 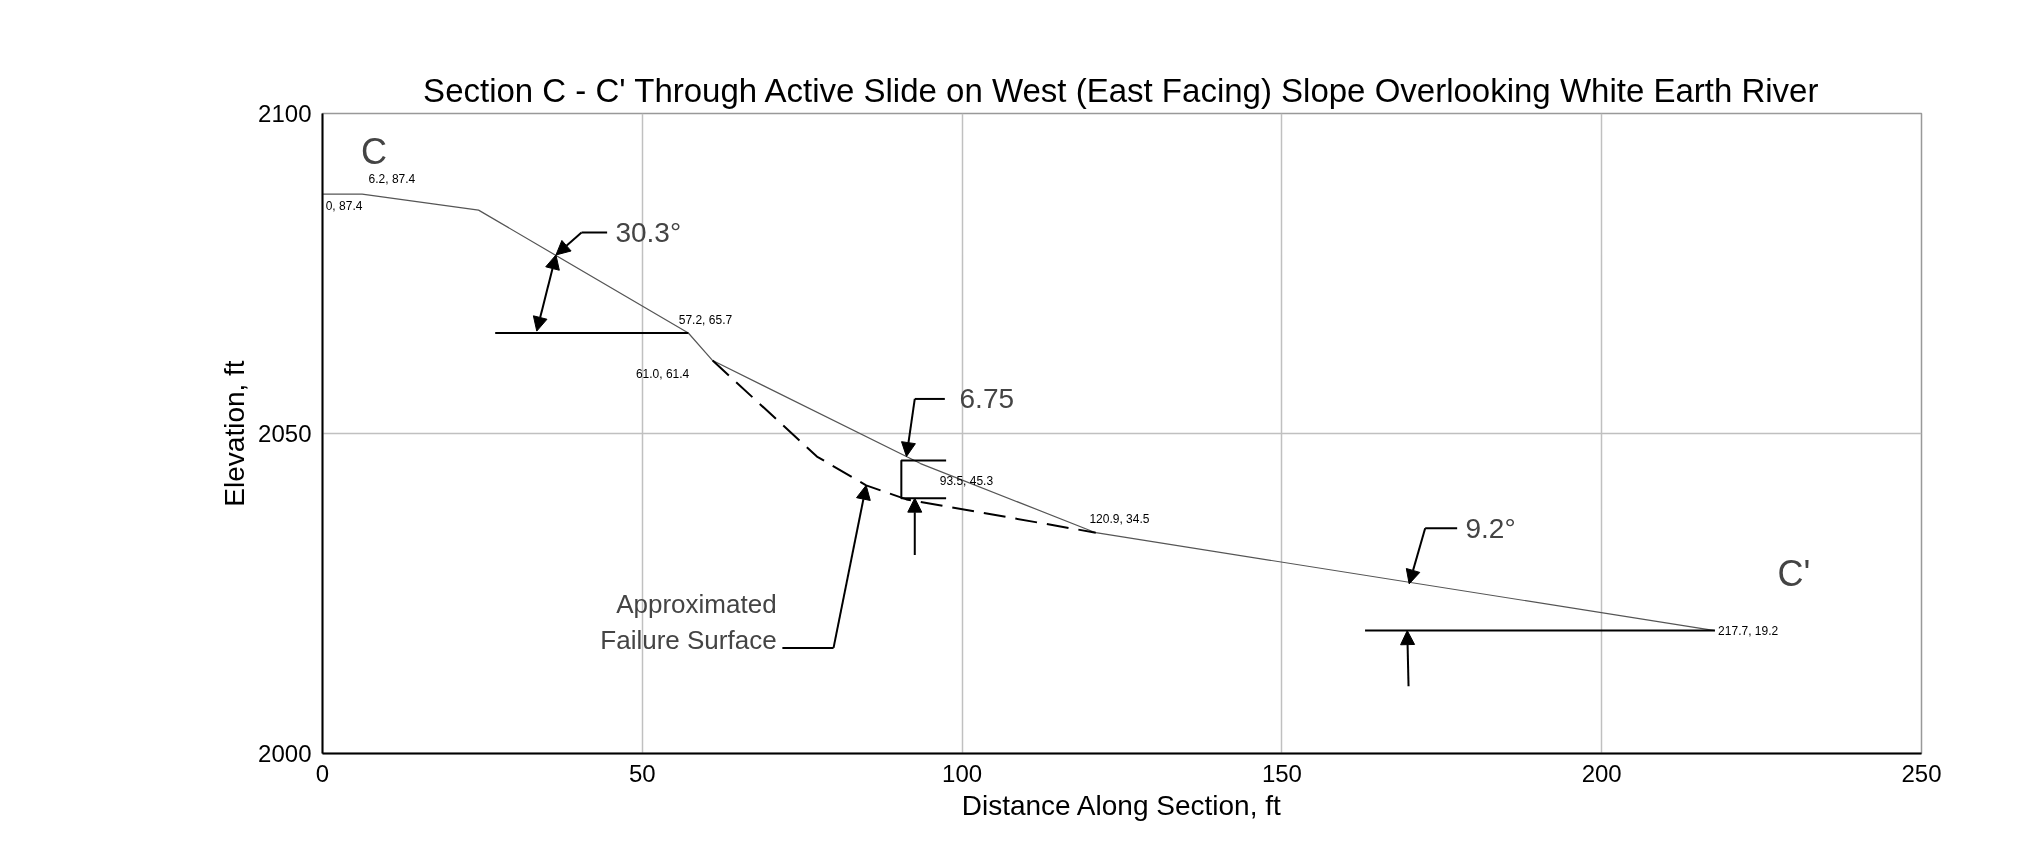 I want to click on annotation: 93.5, 45.3, so click(x=966, y=480).